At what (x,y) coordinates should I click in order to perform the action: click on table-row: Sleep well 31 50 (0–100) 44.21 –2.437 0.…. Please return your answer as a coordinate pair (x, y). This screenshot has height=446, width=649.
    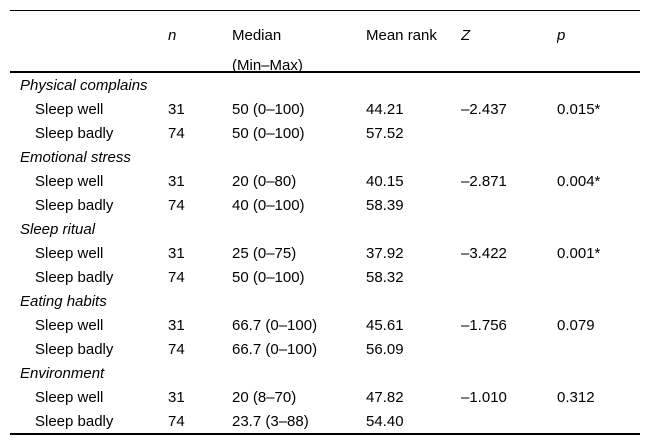
    Looking at the image, I should click on (325, 109).